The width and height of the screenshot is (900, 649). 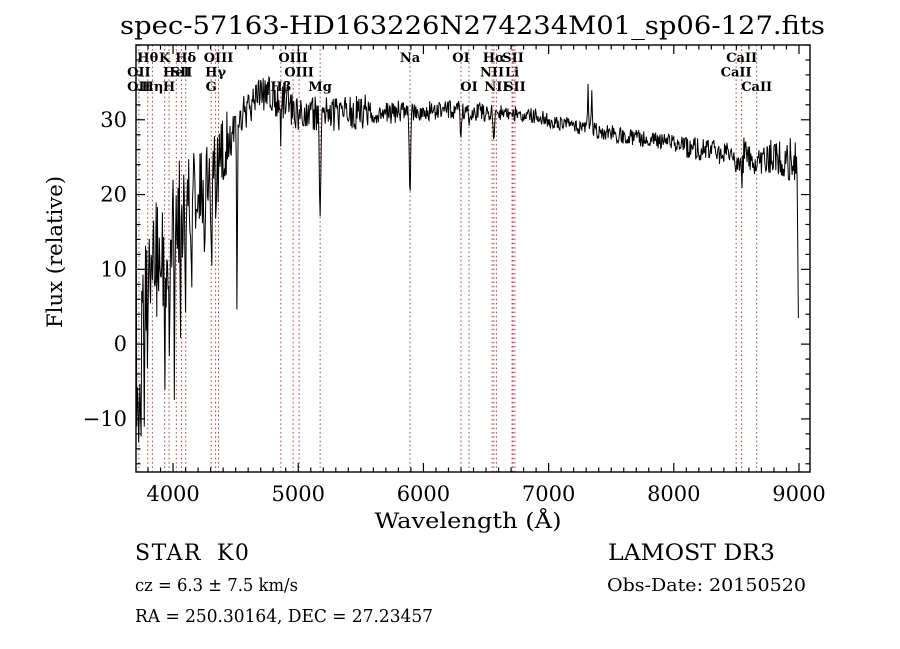 I want to click on spectral-line-label-Hα-6563: Hα, so click(x=494, y=58).